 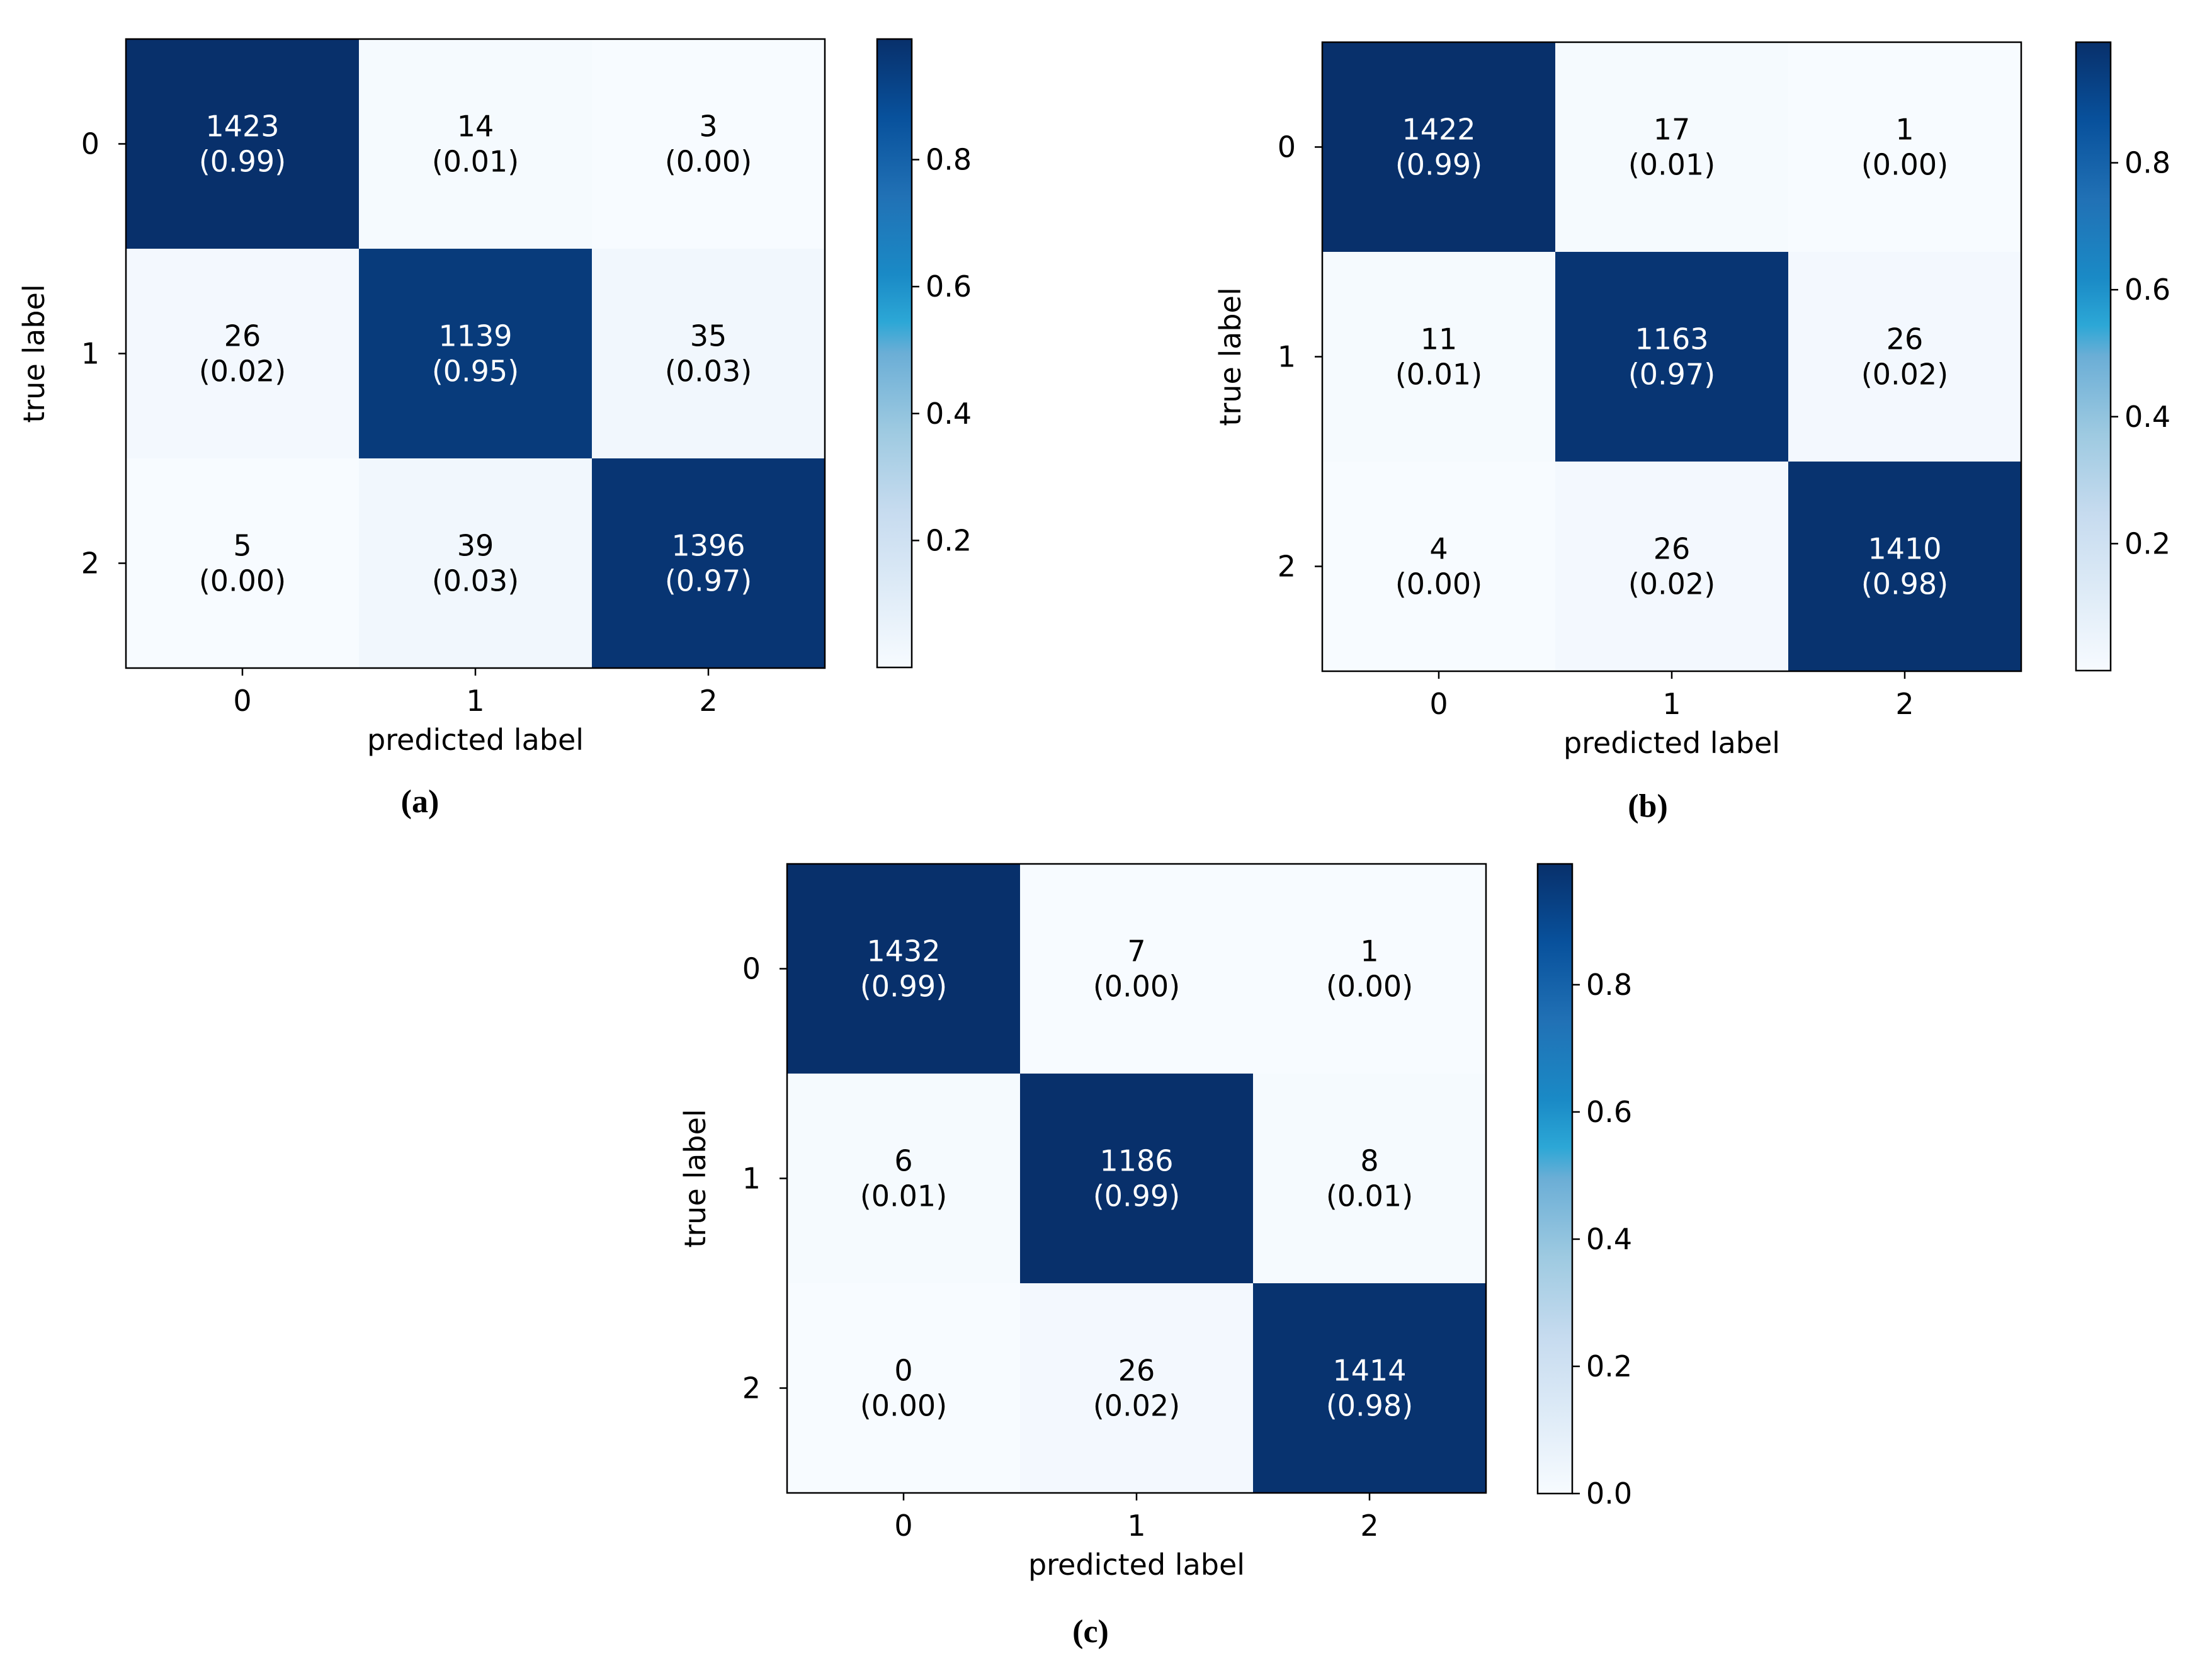 I want to click on panel-caption: (b), so click(x=1648, y=806).